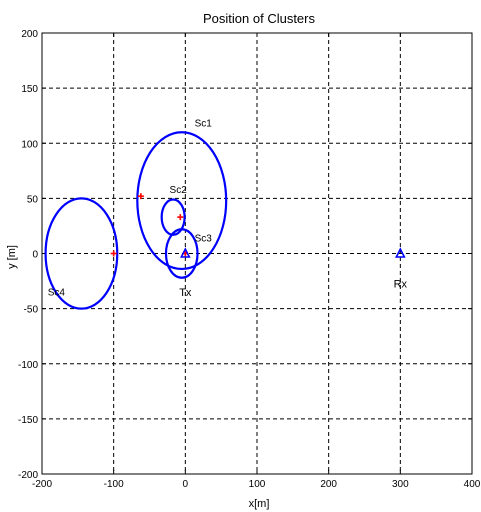 This screenshot has width=481, height=512. I want to click on cluster-label-sc2: Sc2, so click(179, 190).